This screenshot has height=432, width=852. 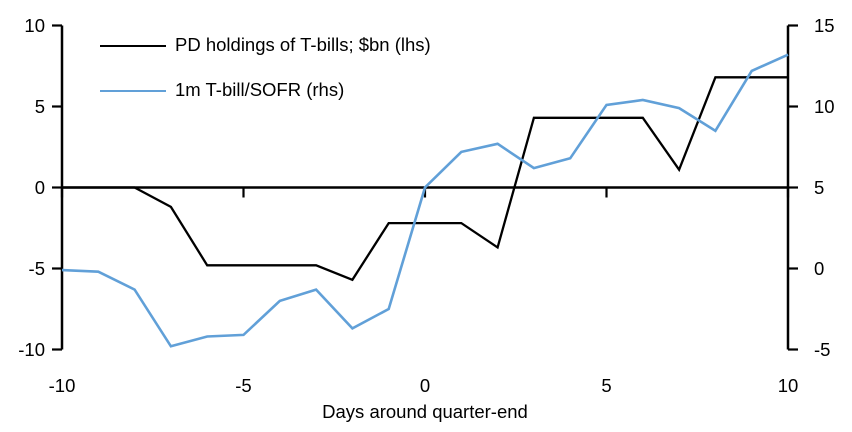 What do you see at coordinates (34, 25) in the screenshot?
I see `left-axis-tick-label: 10` at bounding box center [34, 25].